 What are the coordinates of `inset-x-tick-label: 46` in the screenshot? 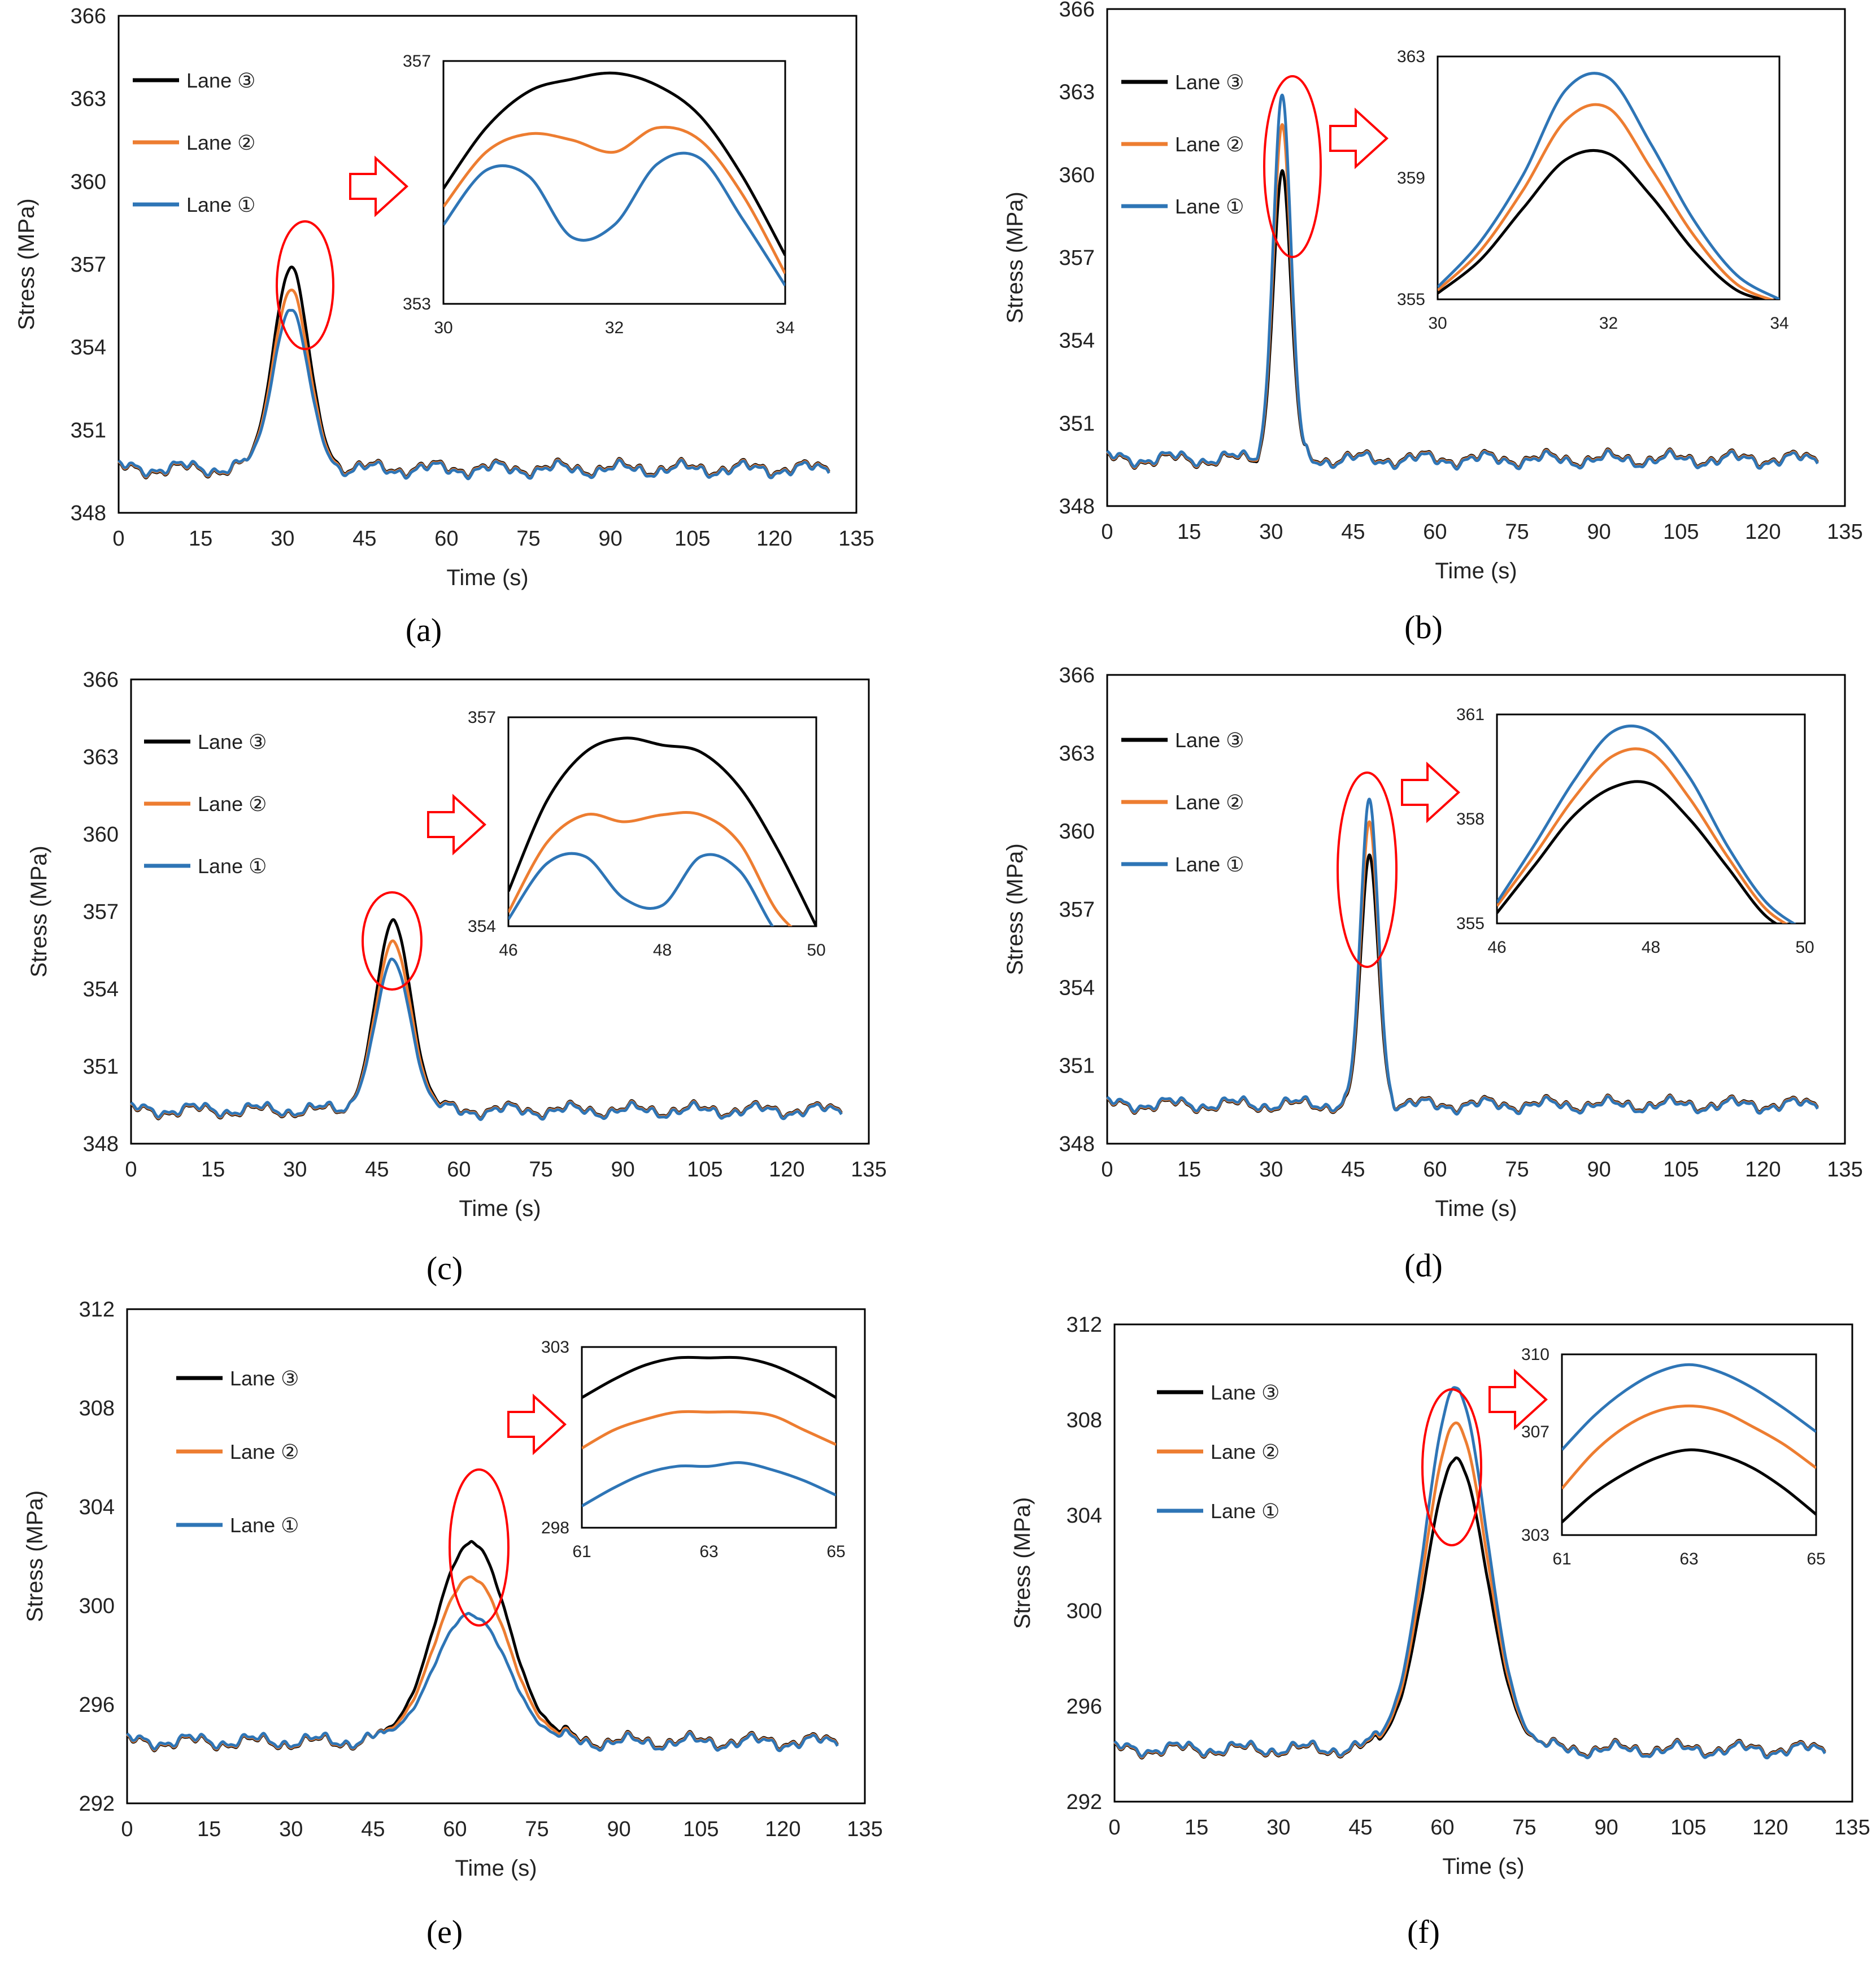 It's located at (1496, 947).